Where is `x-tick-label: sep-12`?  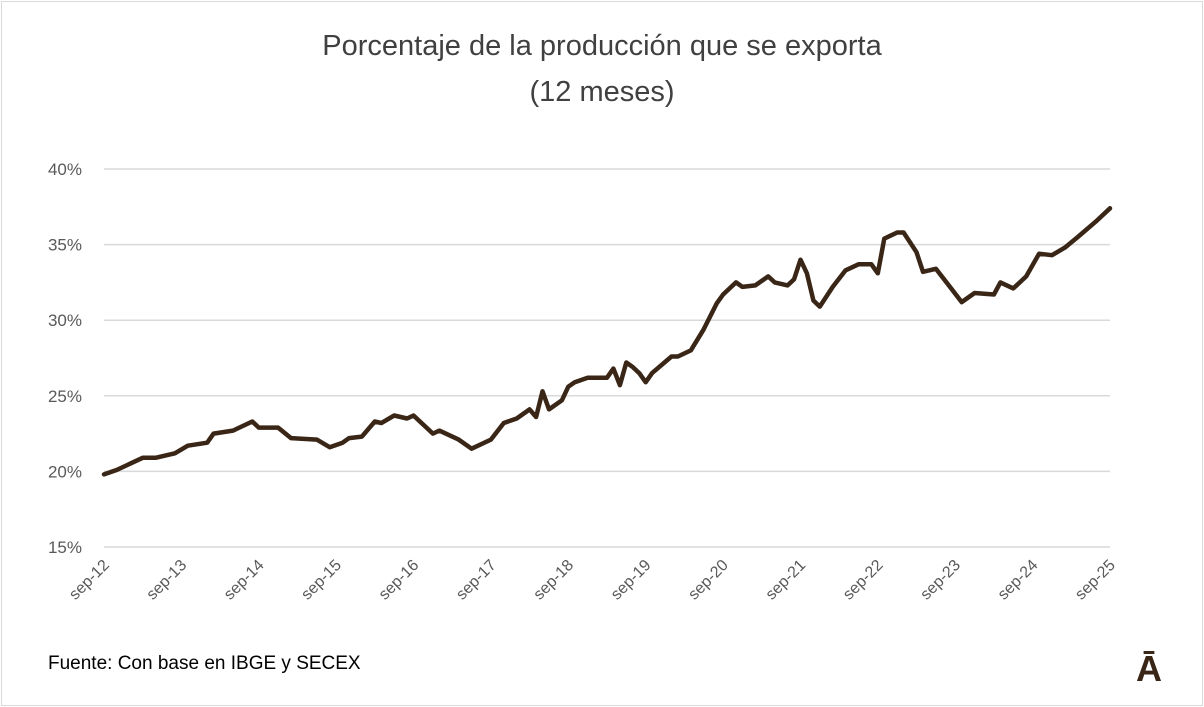
x-tick-label: sep-12 is located at coordinates (89, 580).